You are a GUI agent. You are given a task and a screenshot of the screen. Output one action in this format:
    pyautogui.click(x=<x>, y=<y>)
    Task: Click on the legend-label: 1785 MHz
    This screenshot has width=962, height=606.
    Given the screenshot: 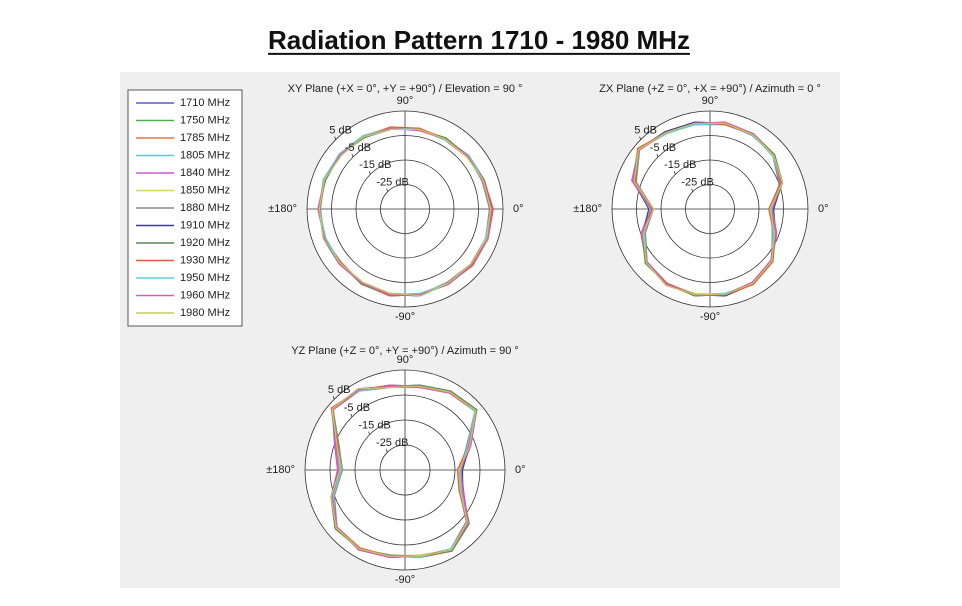 What is the action you would take?
    pyautogui.click(x=205, y=138)
    